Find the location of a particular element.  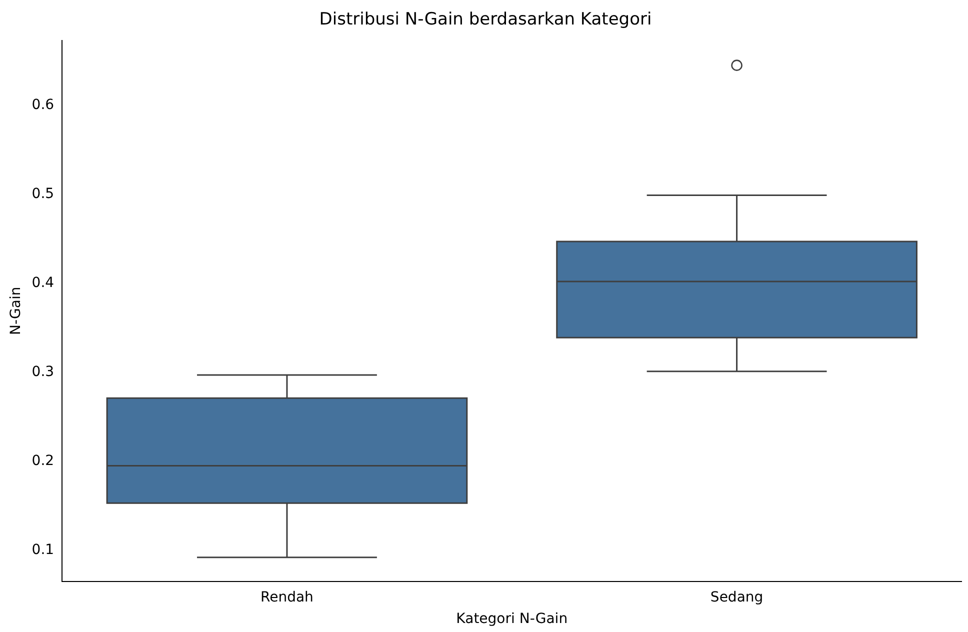

y-tick-label: 0.1 is located at coordinates (43, 550).